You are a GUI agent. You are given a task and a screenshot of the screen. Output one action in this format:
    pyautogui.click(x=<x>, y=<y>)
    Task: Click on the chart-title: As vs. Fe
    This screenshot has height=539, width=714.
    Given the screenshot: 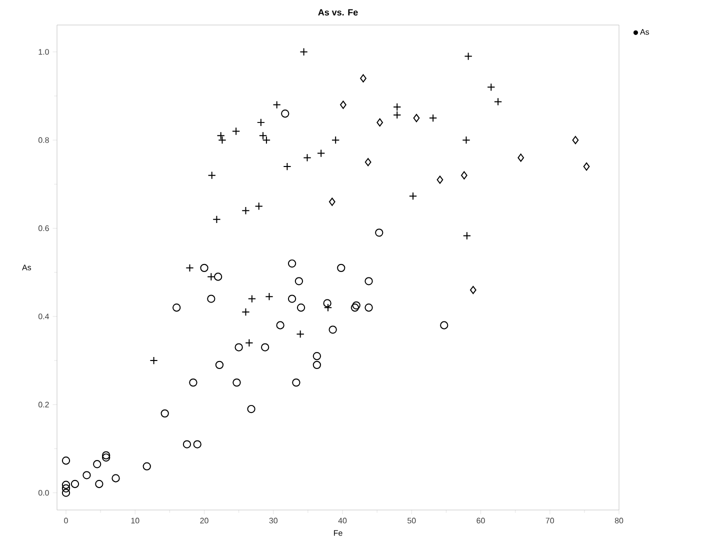 What is the action you would take?
    pyautogui.click(x=338, y=12)
    